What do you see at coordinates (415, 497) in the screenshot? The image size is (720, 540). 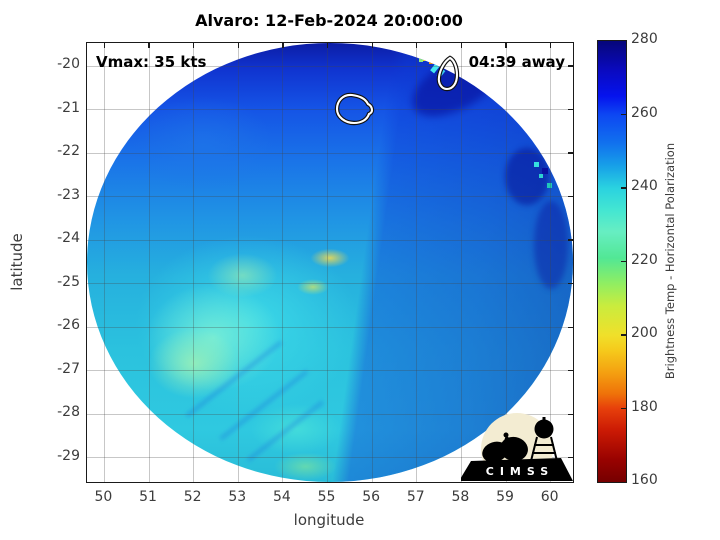 I see `x-tick-label: 57` at bounding box center [415, 497].